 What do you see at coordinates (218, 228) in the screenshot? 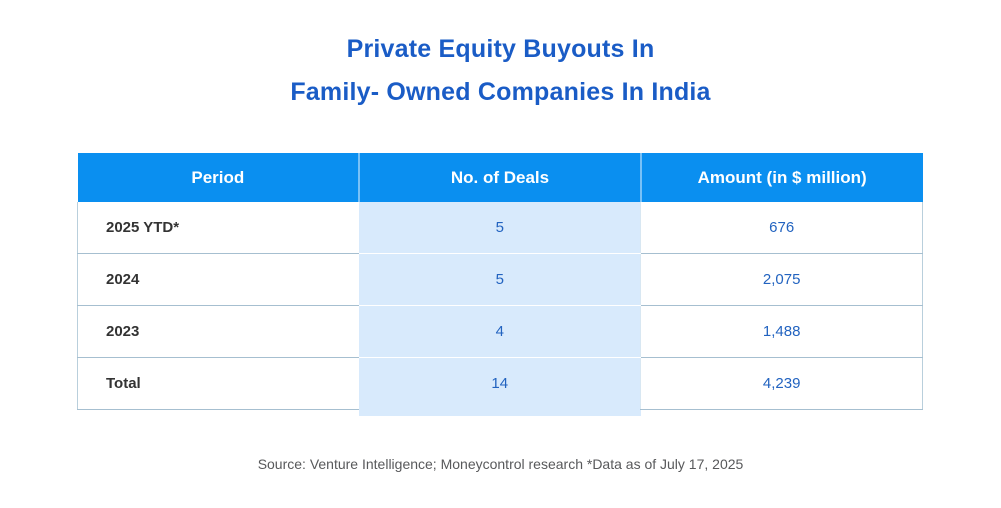
I see `period-cell: 2025 YTD*` at bounding box center [218, 228].